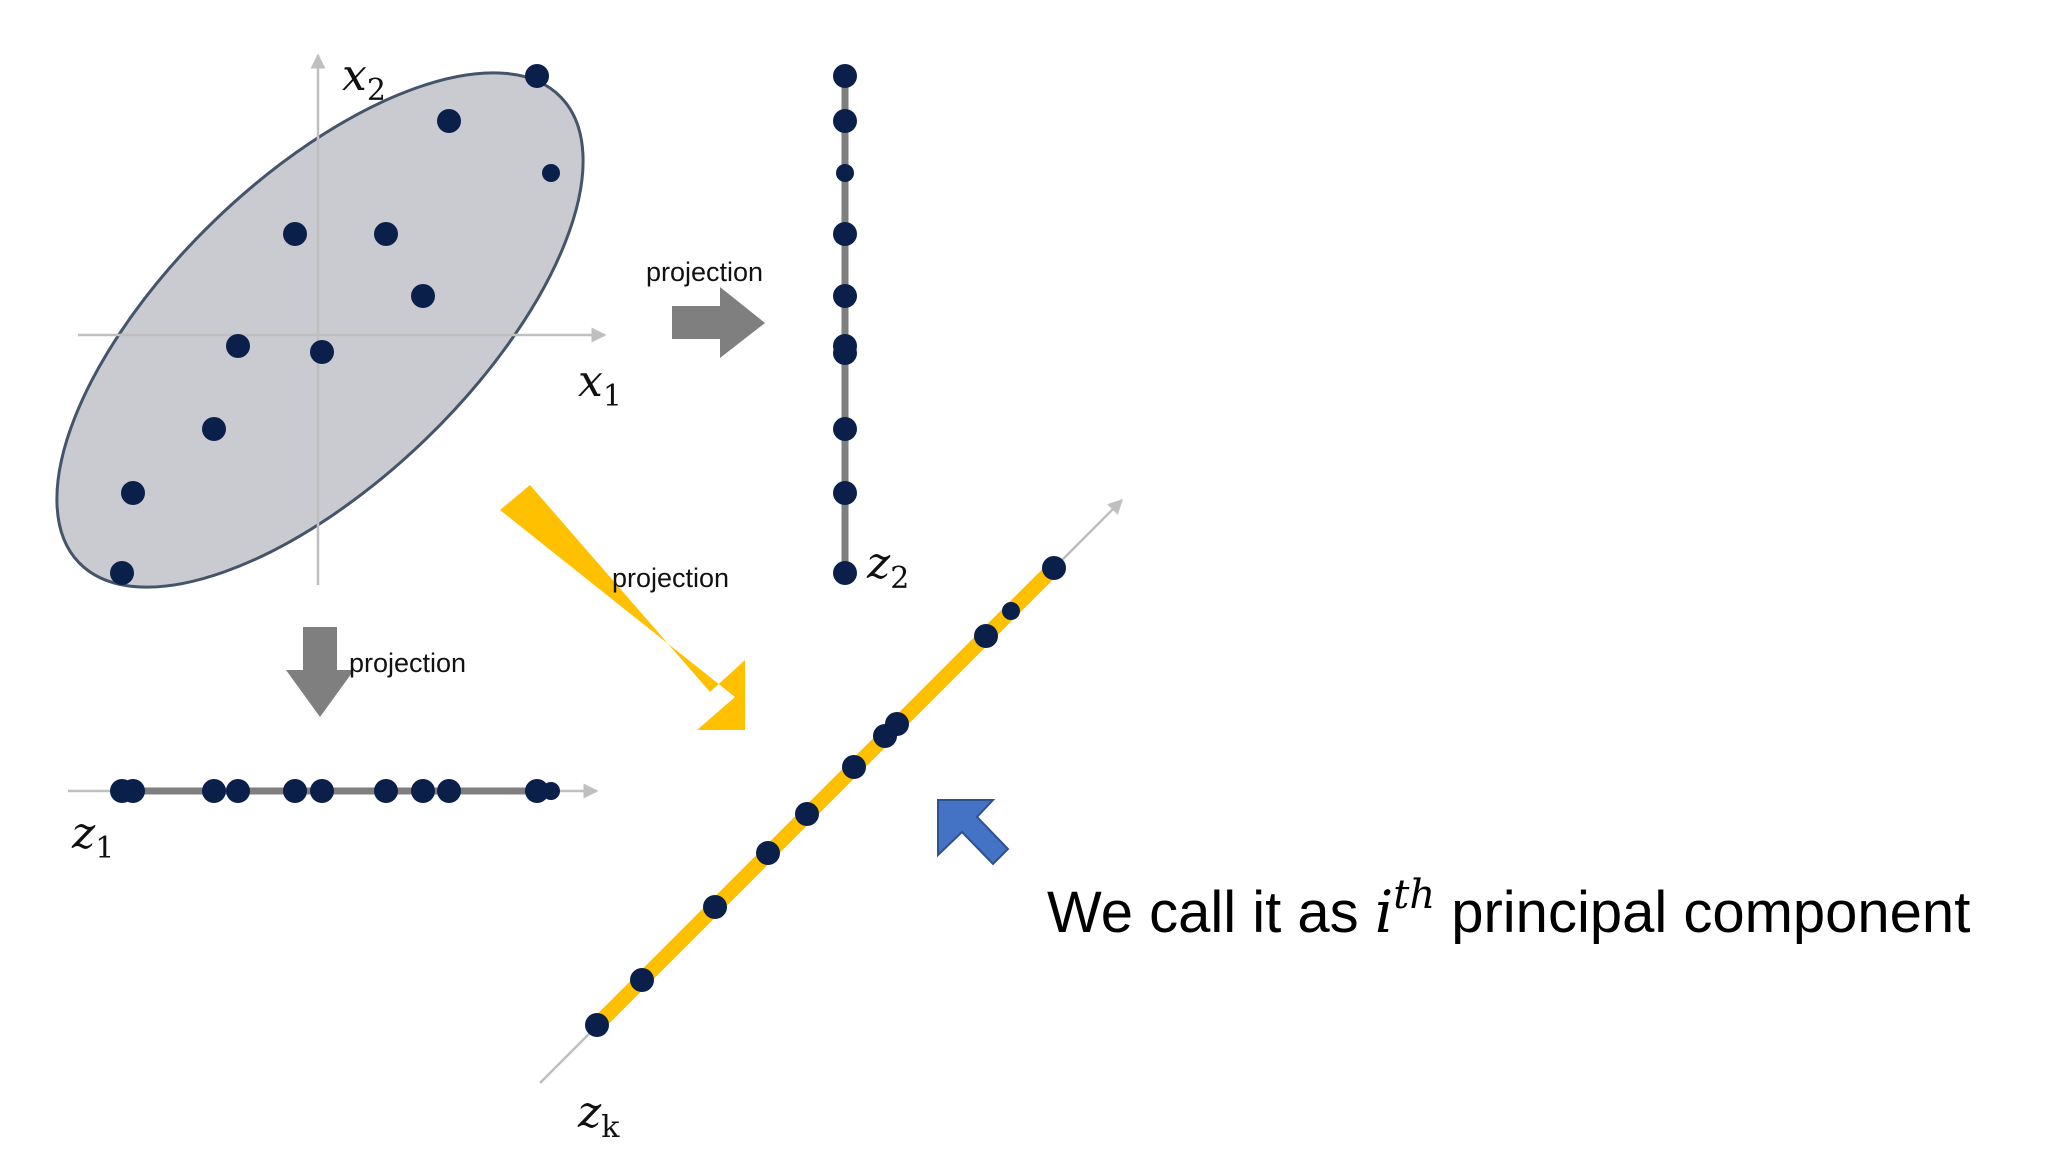 This screenshot has height=1162, width=2063. Describe the element at coordinates (845, 324) in the screenshot. I see `z2-points` at that location.